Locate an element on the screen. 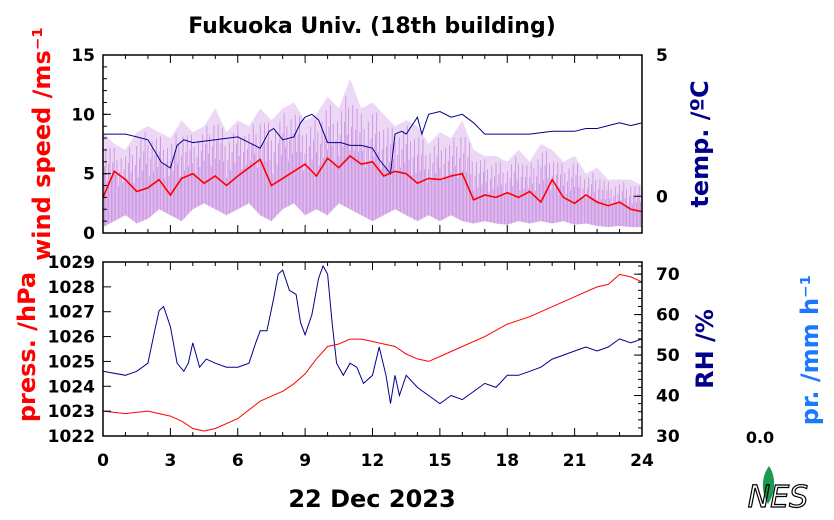  x-tick-label: 3 is located at coordinates (170, 461).